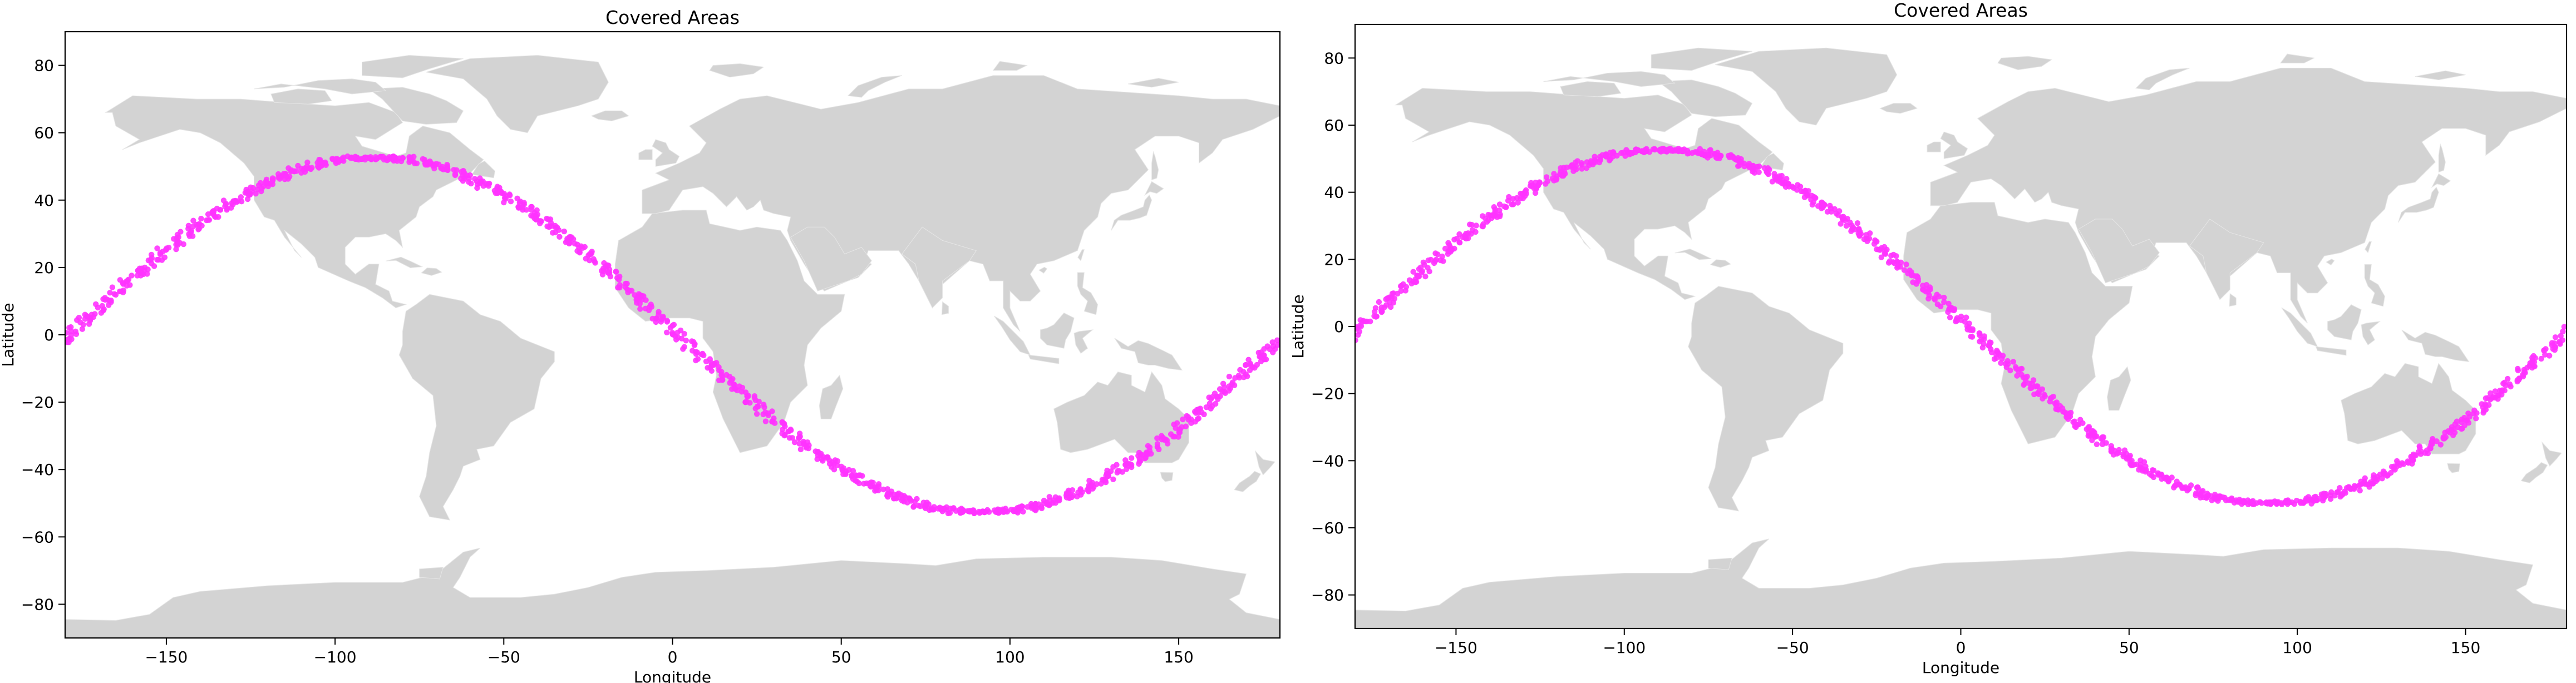 The image size is (2576, 683). I want to click on land-alexander-island, so click(431, 573).